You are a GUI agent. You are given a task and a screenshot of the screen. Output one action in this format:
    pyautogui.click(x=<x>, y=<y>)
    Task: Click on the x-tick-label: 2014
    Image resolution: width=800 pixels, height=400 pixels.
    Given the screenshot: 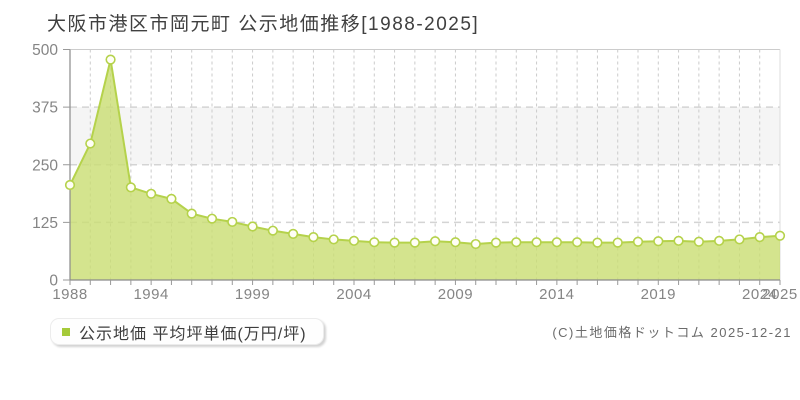 What is the action you would take?
    pyautogui.click(x=556, y=294)
    